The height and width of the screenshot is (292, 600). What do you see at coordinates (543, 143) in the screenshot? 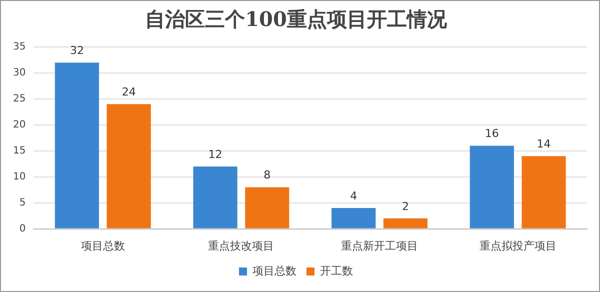
I see `data-label: 14` at bounding box center [543, 143].